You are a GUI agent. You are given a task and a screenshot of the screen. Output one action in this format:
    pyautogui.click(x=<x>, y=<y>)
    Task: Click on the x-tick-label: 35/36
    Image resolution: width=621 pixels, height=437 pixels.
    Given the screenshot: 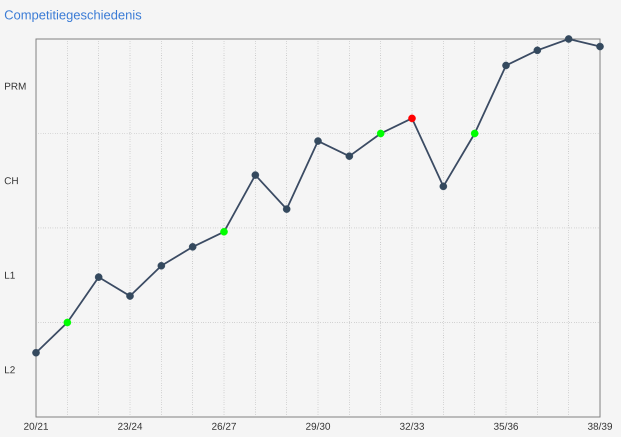 What is the action you would take?
    pyautogui.click(x=506, y=426)
    